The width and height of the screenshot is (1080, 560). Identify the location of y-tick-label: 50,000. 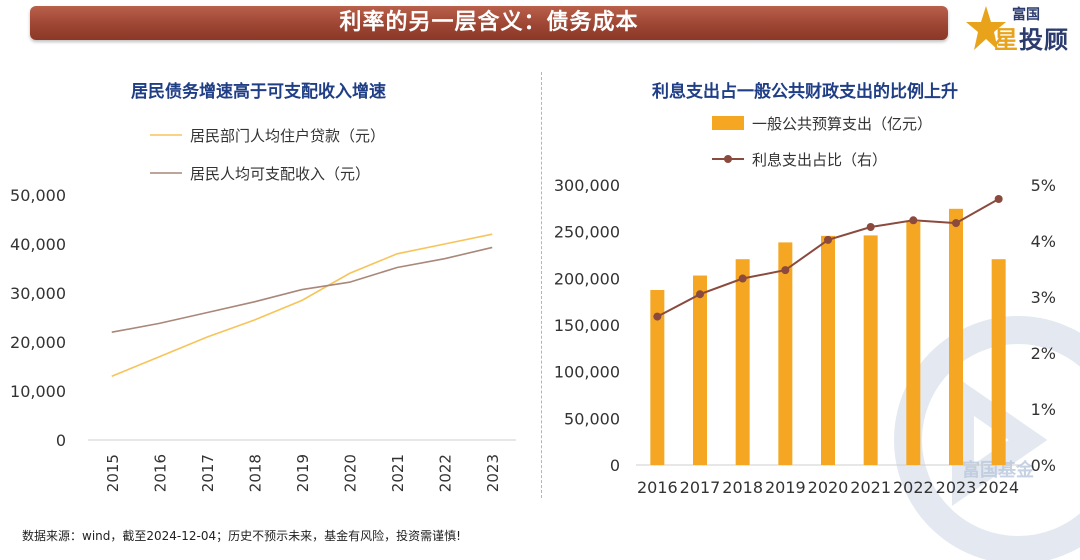
(38, 195).